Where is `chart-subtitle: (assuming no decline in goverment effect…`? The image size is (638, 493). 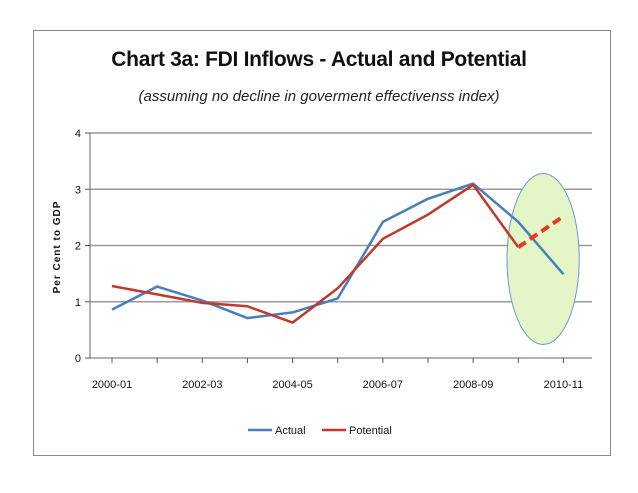 chart-subtitle: (assuming no decline in goverment effect… is located at coordinates (319, 96).